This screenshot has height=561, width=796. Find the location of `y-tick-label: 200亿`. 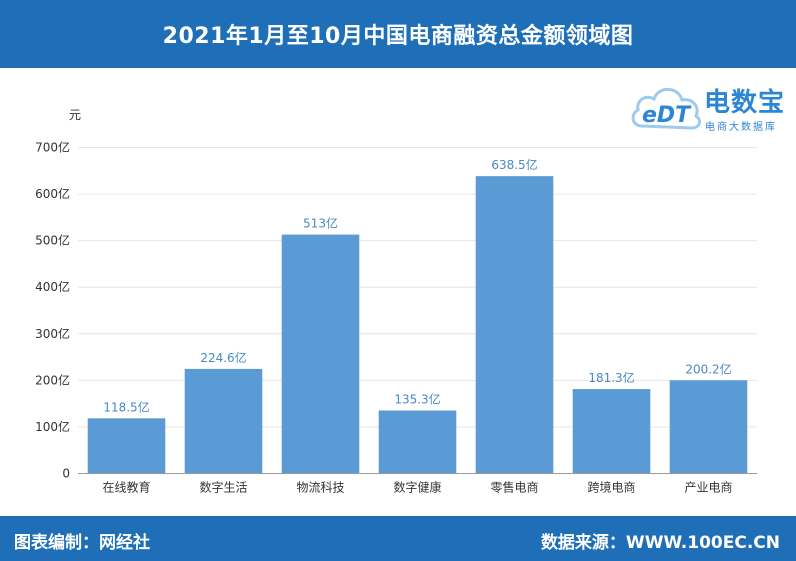

y-tick-label: 200亿 is located at coordinates (52, 379).